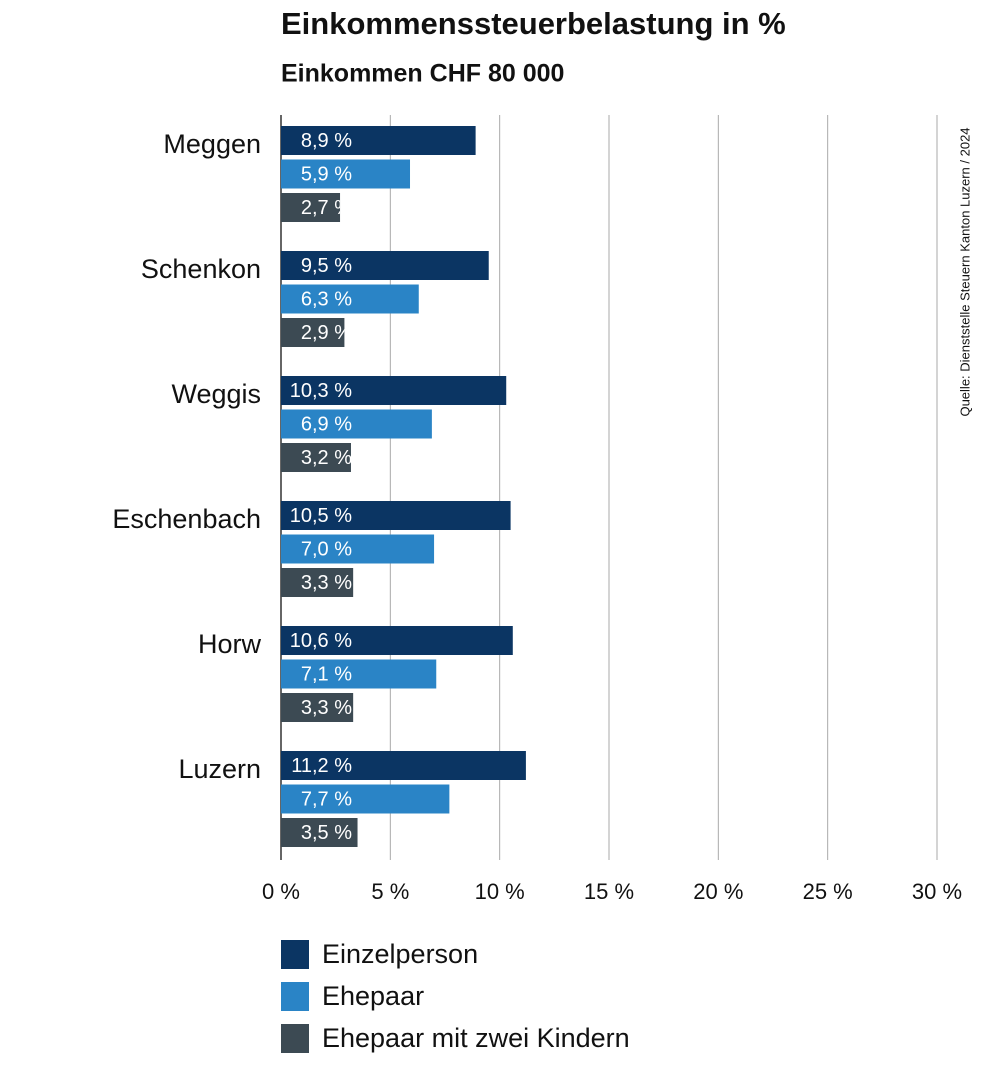 The width and height of the screenshot is (985, 1080). I want to click on category-label: Horw, so click(230, 644).